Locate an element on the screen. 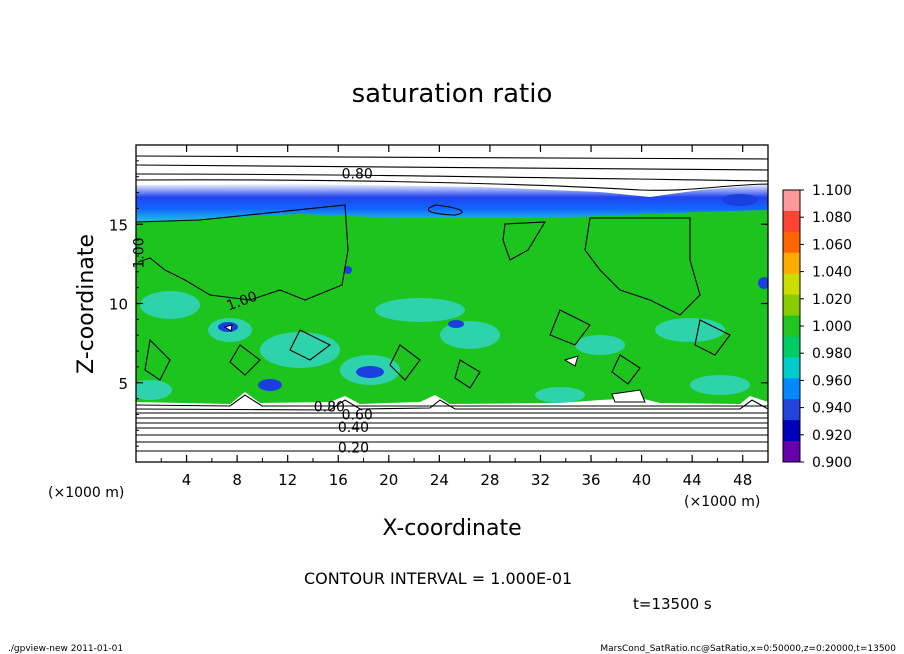 This screenshot has width=904, height=654. contour-interval: CONTOUR INTERVAL = 1.000E-01 is located at coordinates (438, 578).